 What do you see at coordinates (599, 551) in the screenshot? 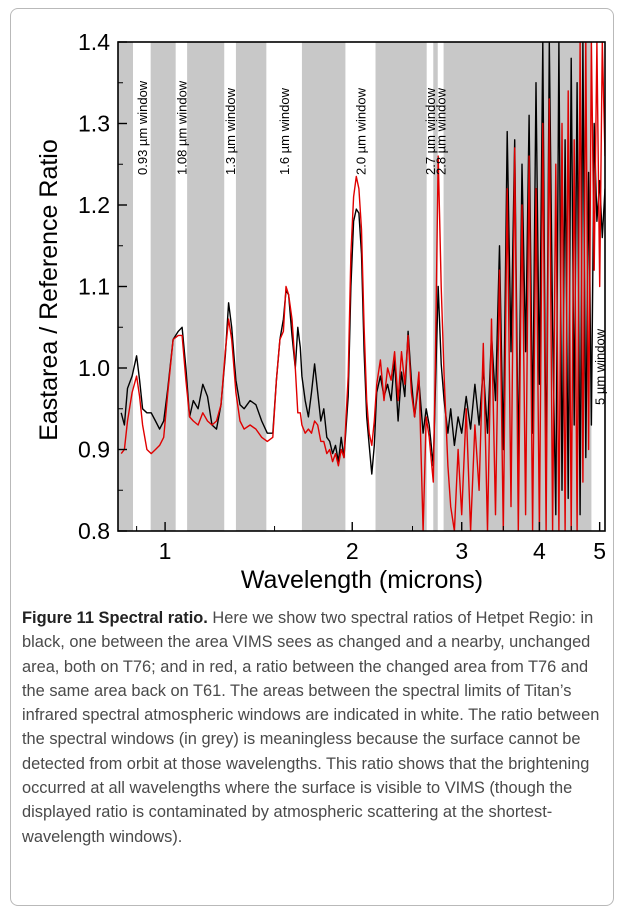
I see `x-tick-label: 5` at bounding box center [599, 551].